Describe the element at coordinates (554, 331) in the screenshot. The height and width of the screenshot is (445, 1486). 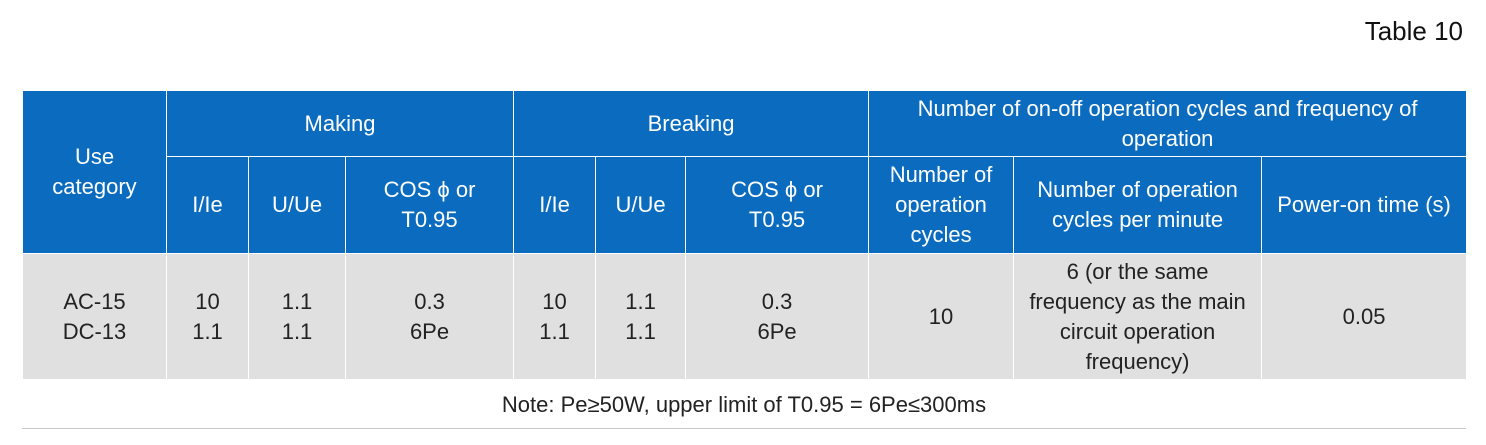
I see `cell-breaking-i-dc: 1.1` at that location.